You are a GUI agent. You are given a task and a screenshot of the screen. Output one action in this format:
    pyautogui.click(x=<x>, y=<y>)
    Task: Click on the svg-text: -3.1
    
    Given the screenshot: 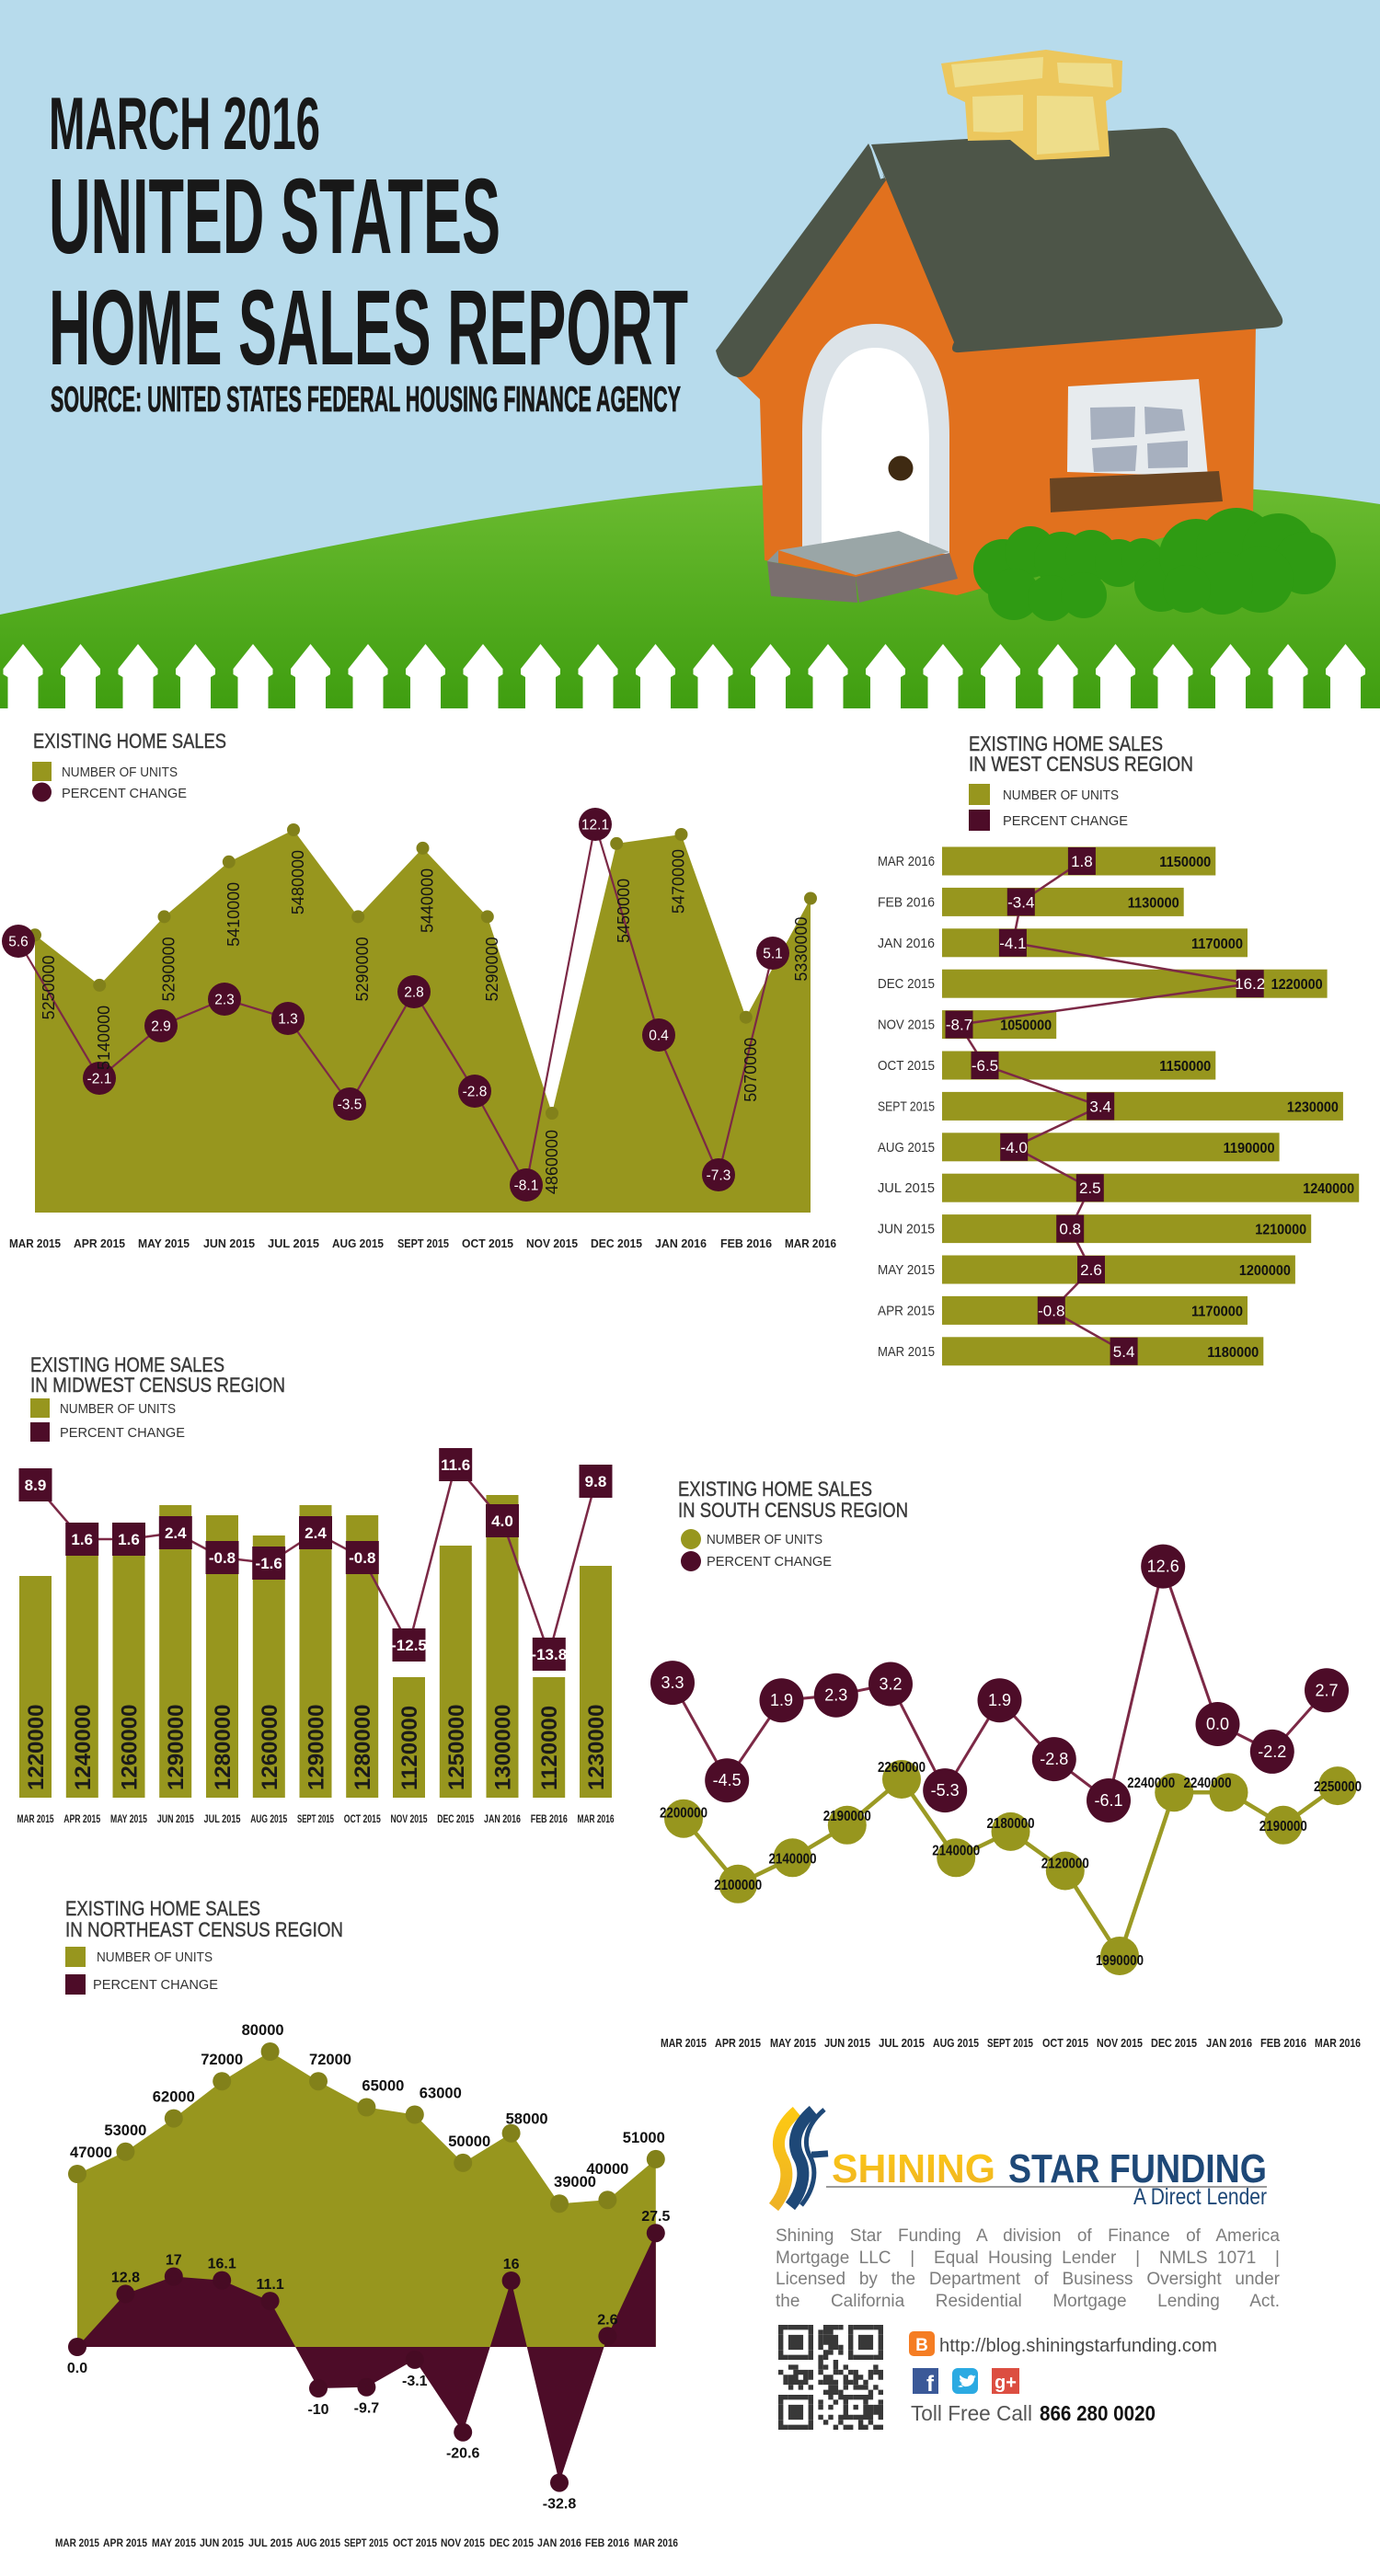 What is the action you would take?
    pyautogui.click(x=415, y=2381)
    